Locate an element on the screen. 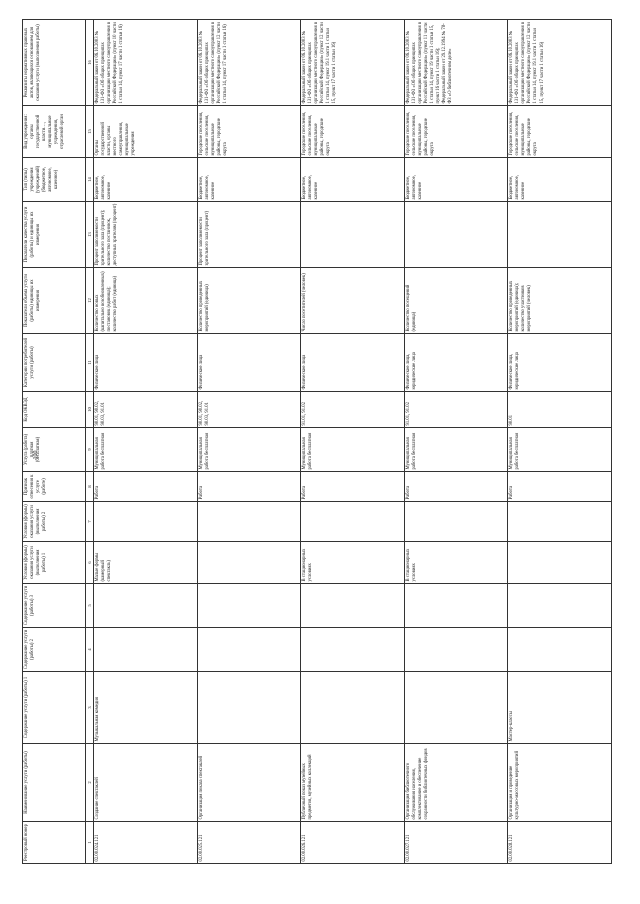  service-name: Организация показа спектаклей is located at coordinates (249, 782).